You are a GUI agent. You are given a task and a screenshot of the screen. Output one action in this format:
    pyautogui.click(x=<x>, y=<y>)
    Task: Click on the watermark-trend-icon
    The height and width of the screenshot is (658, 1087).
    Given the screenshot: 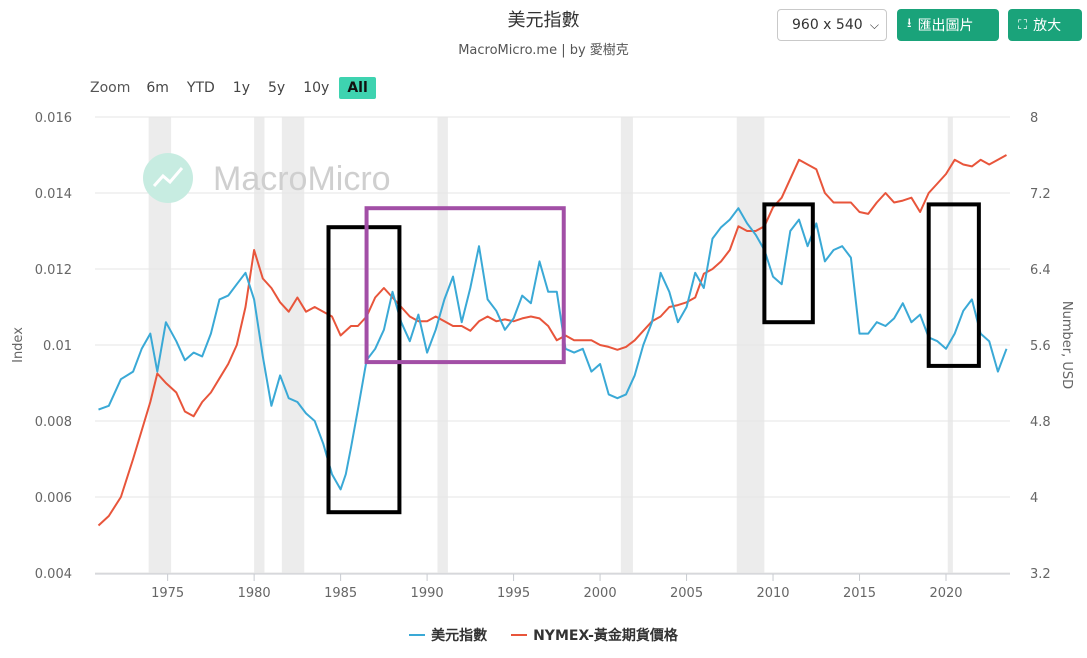 What is the action you would take?
    pyautogui.click(x=168, y=177)
    